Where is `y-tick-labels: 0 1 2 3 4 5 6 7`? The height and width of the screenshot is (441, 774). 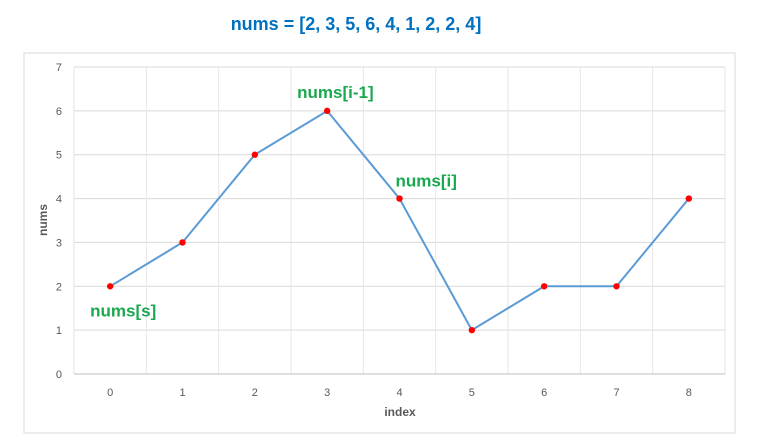 y-tick-labels: 0 1 2 3 4 5 6 7 is located at coordinates (59, 221).